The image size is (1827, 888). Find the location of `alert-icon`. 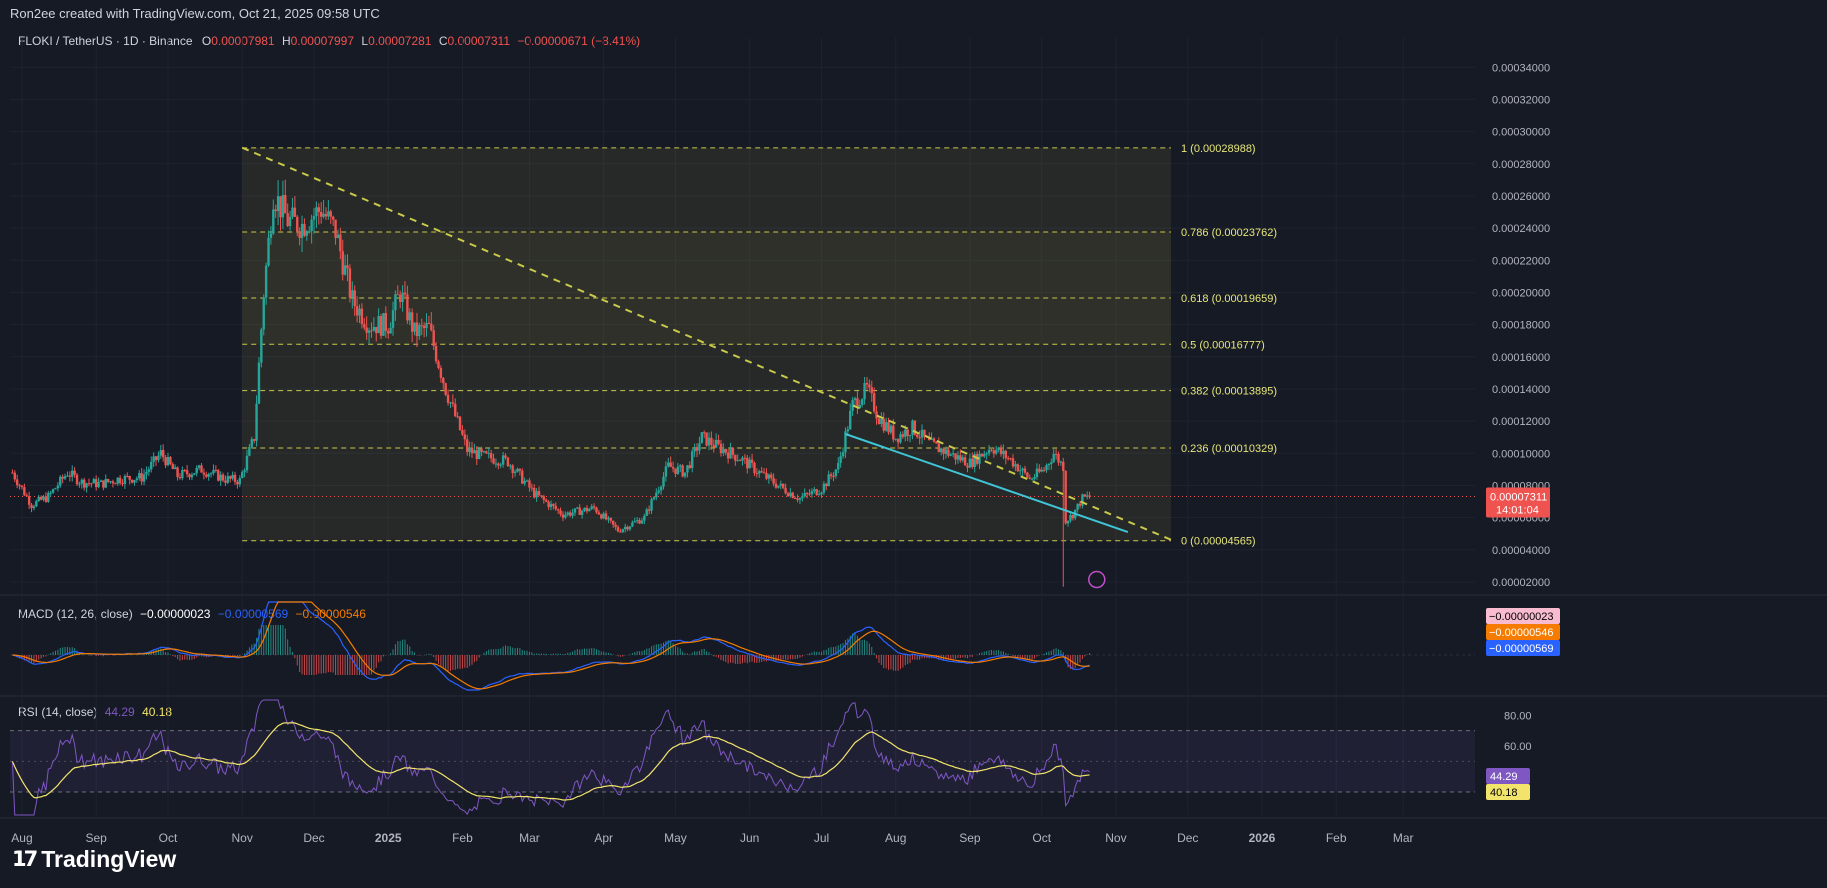

alert-icon is located at coordinates (1097, 579).